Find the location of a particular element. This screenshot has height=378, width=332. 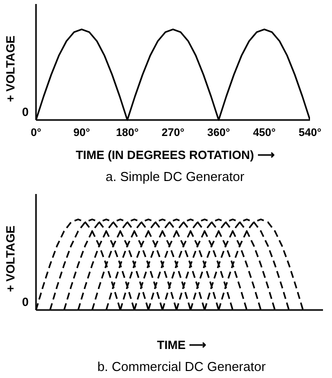

x-tick-label: 450° is located at coordinates (264, 132).